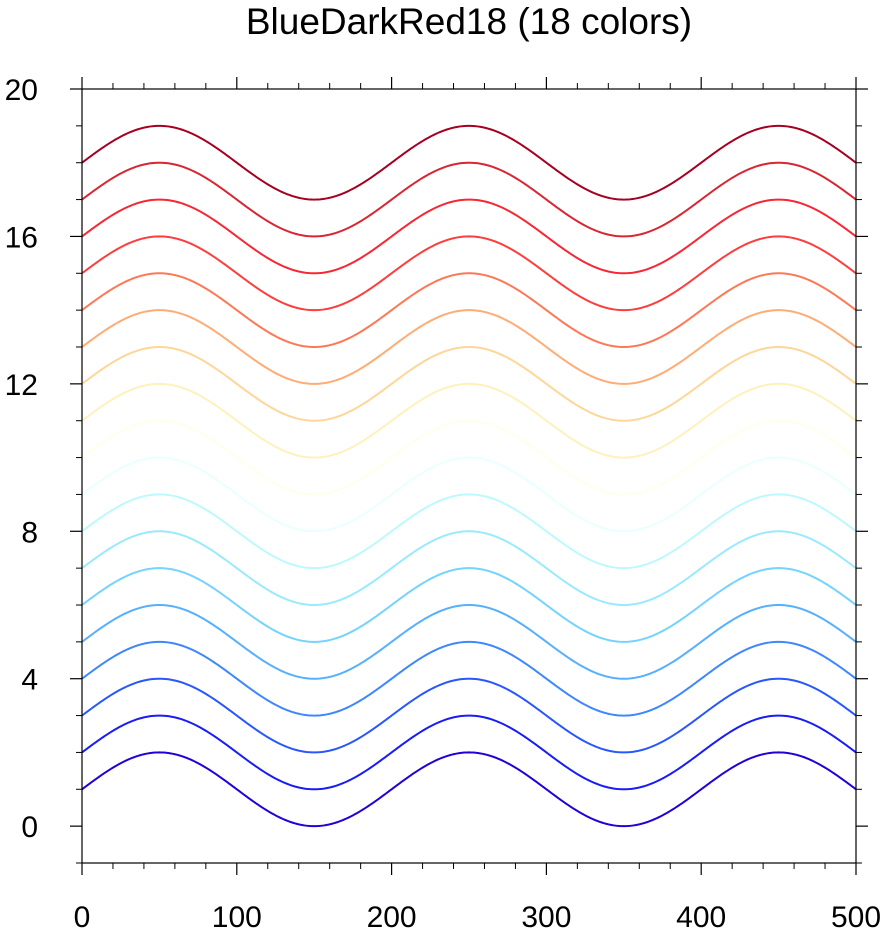 This screenshot has width=886, height=935. Describe the element at coordinates (29, 532) in the screenshot. I see `y-tick-label: 8` at that location.